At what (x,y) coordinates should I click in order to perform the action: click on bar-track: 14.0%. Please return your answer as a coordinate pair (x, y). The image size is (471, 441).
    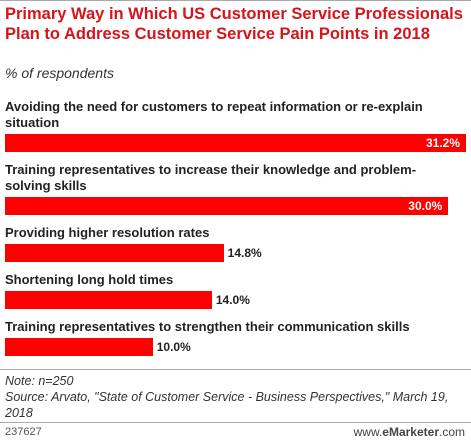
    Looking at the image, I should click on (238, 300).